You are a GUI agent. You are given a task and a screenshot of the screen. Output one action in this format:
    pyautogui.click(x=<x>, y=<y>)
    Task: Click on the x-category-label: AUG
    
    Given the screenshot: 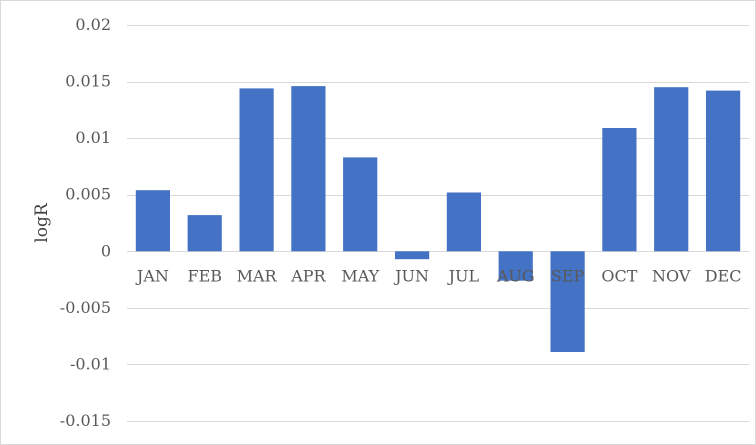 What is the action you would take?
    pyautogui.click(x=515, y=275)
    